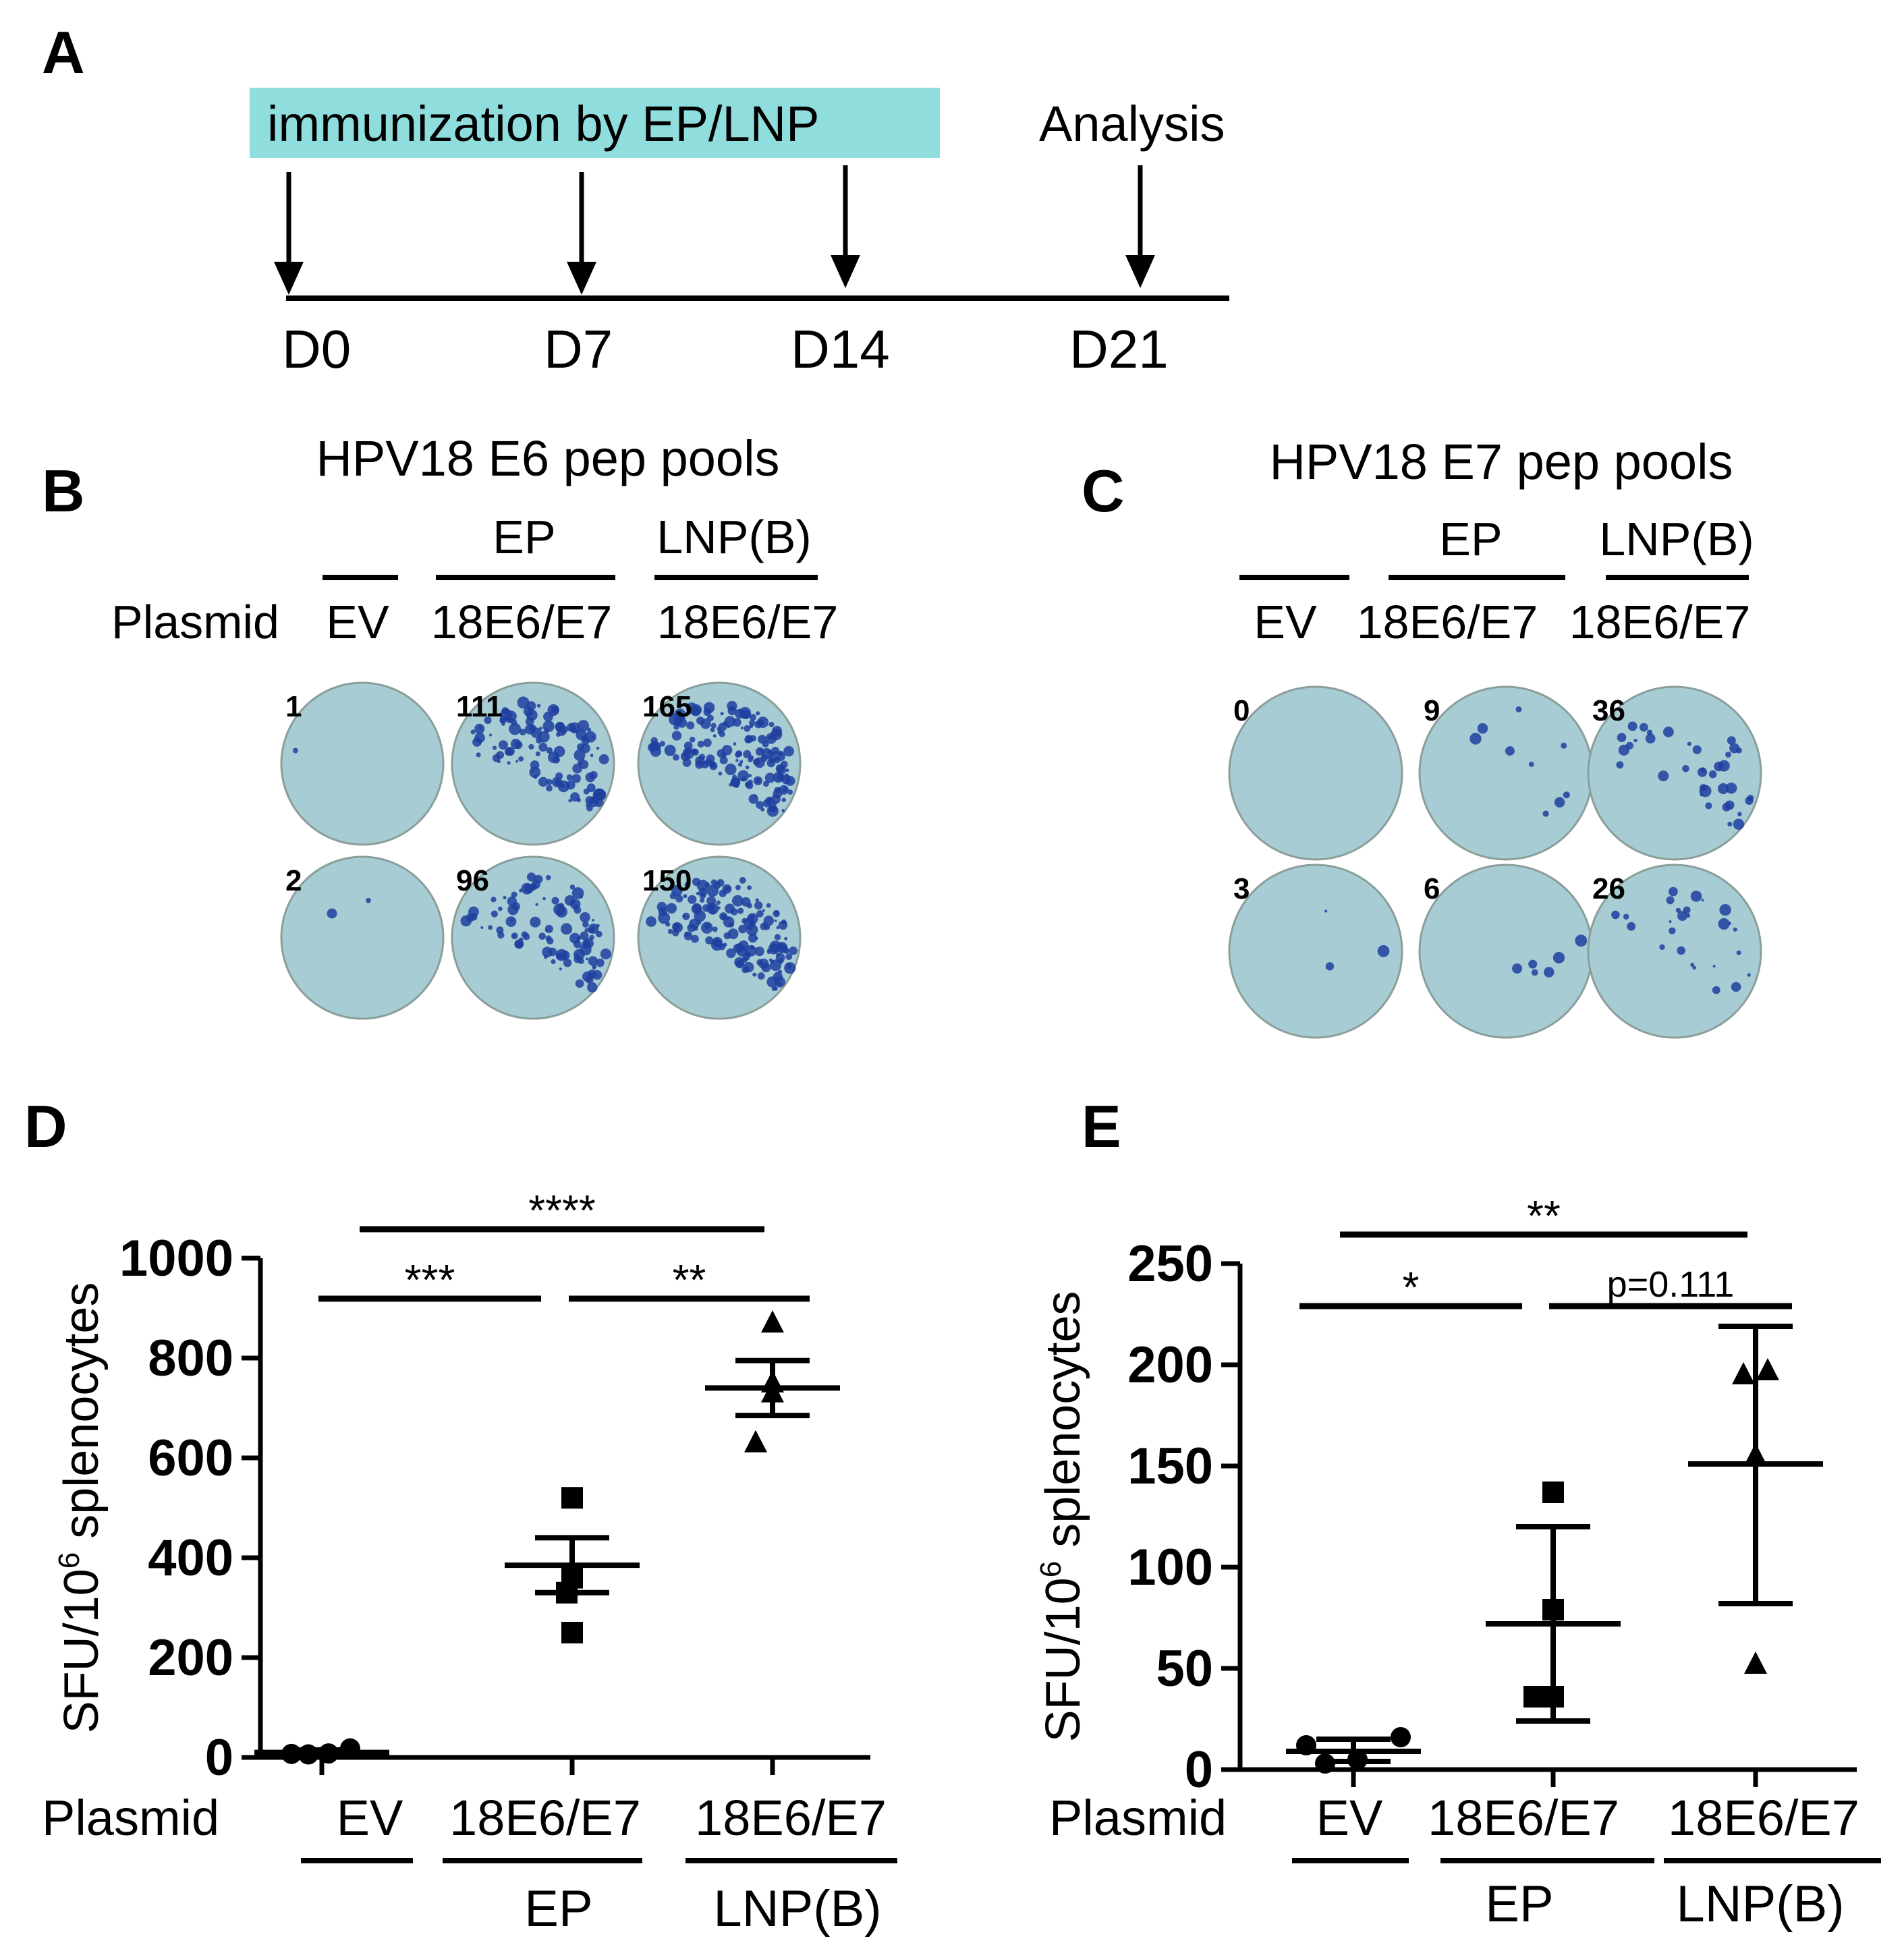 The height and width of the screenshot is (1947, 1904). What do you see at coordinates (1241, 889) in the screenshot?
I see `elispot-count: 3` at bounding box center [1241, 889].